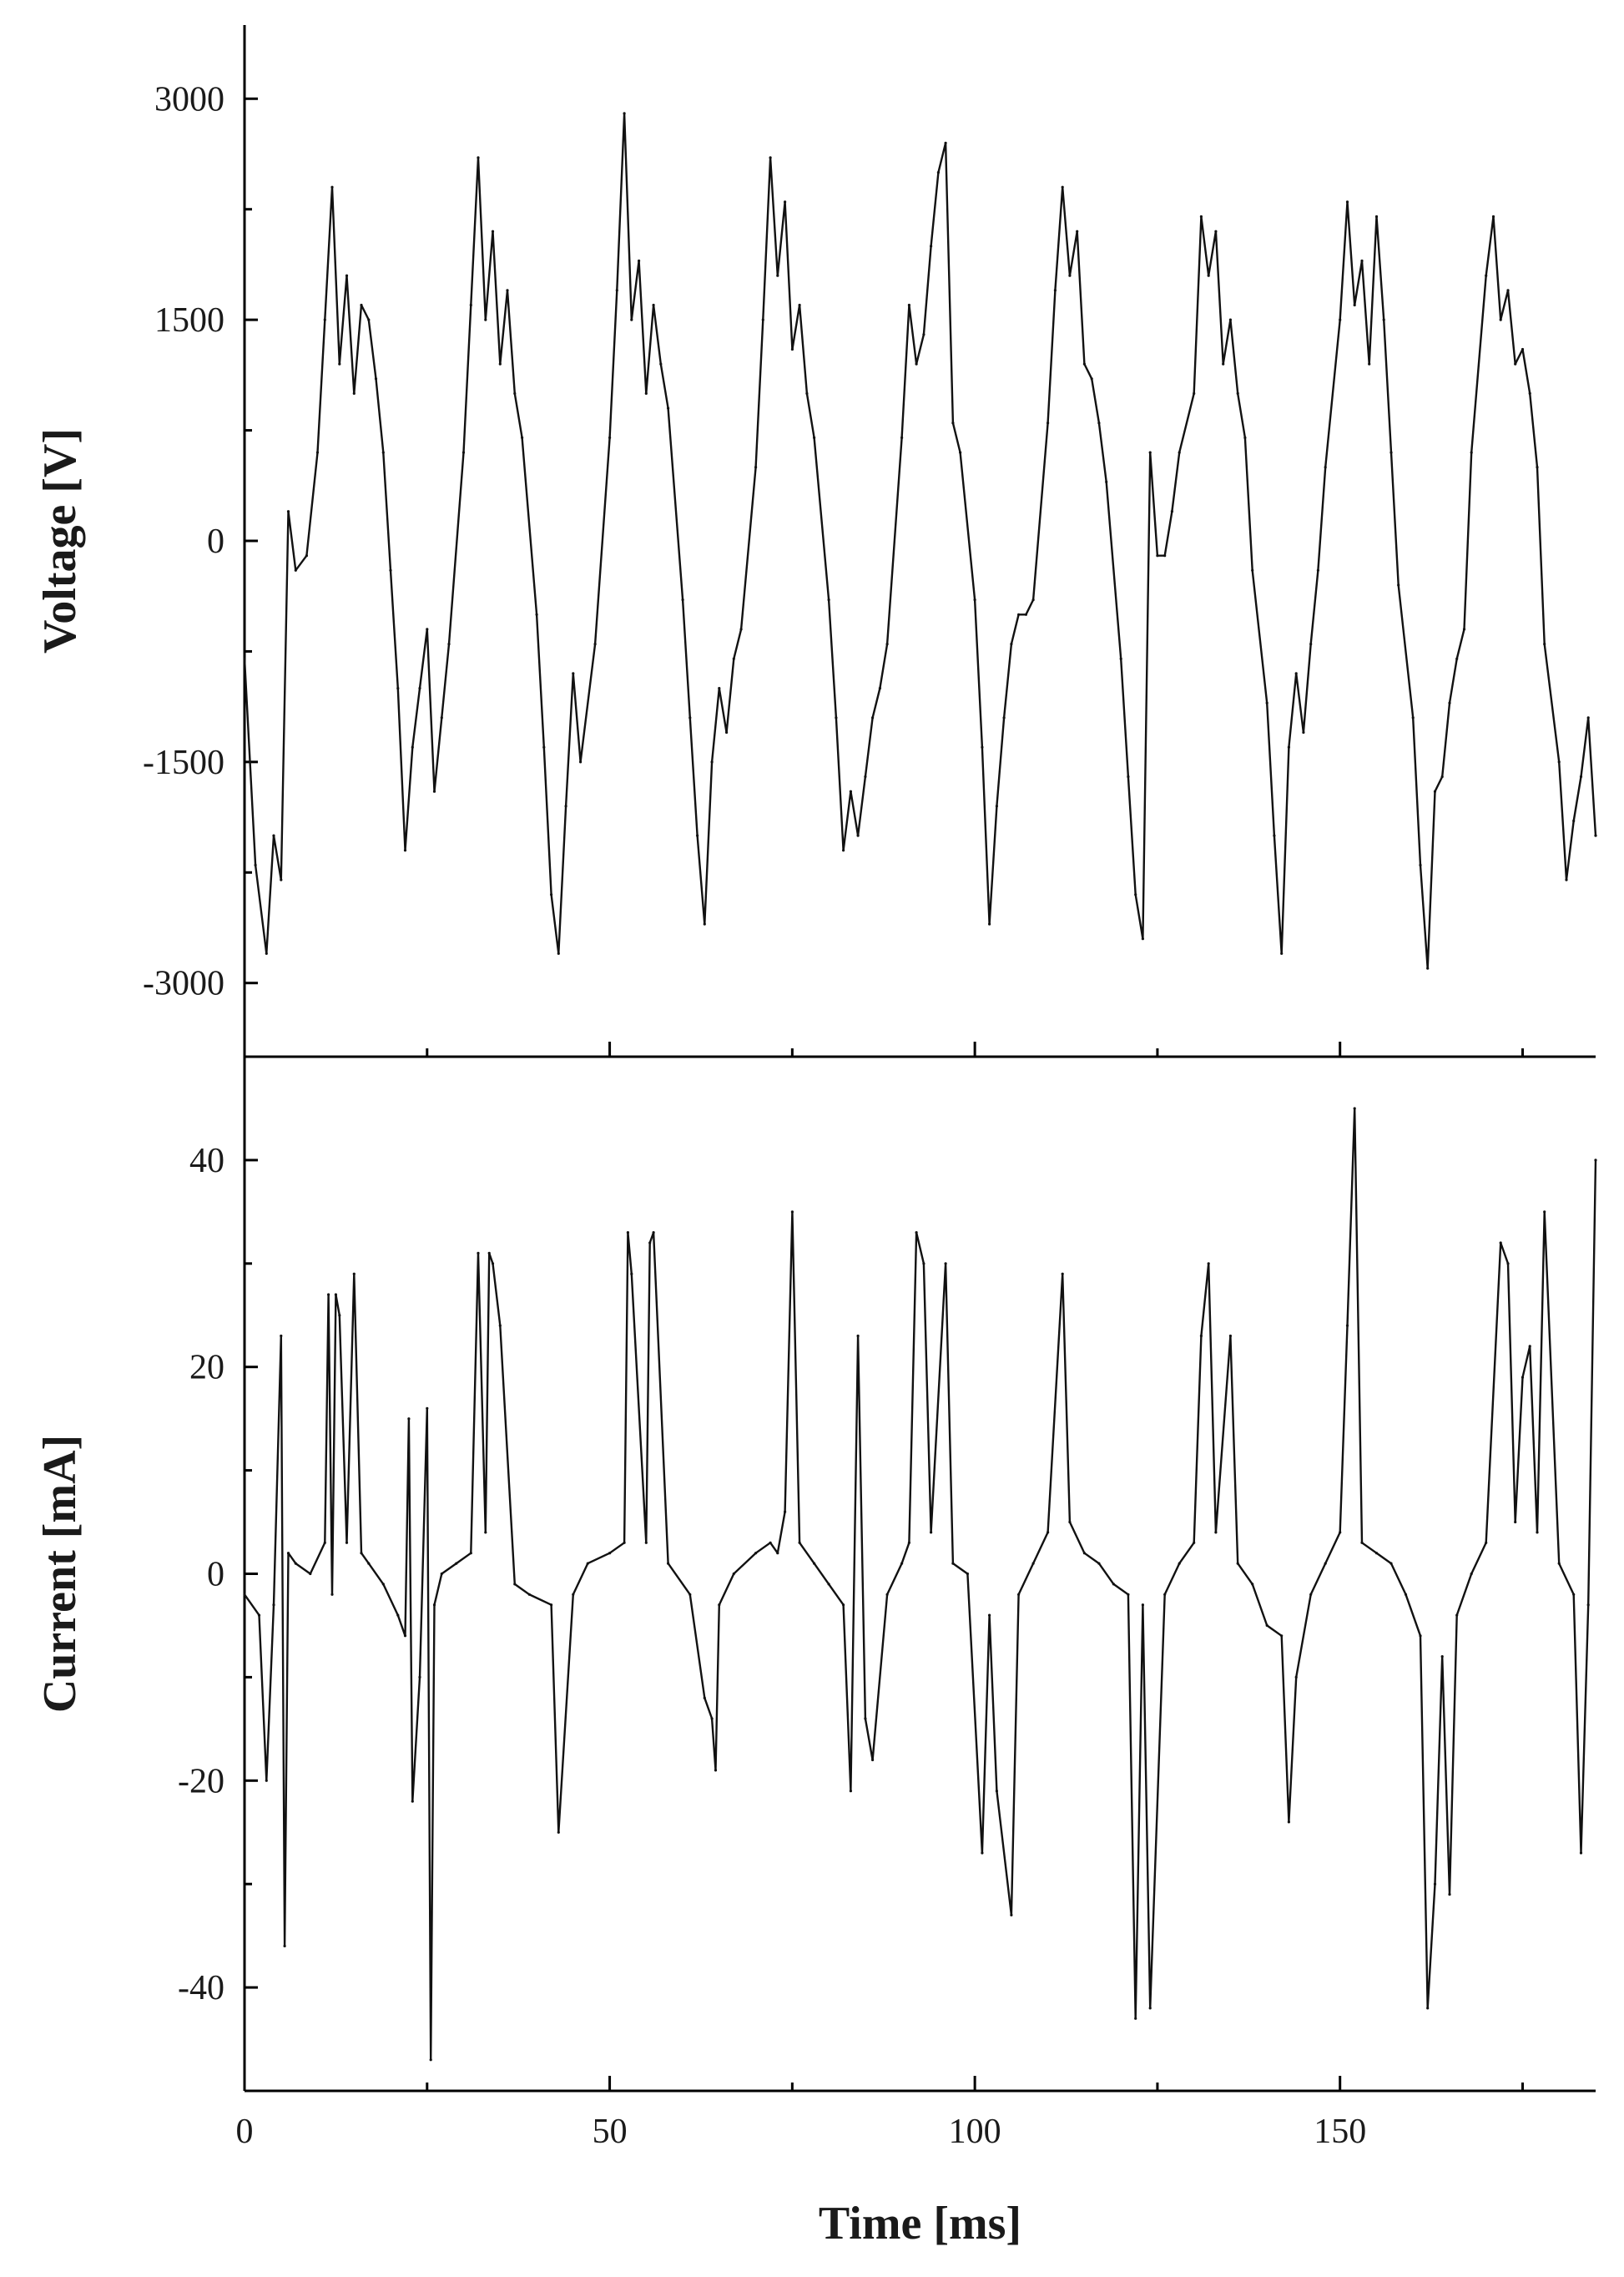 The height and width of the screenshot is (2277, 1624). Describe the element at coordinates (207, 1368) in the screenshot. I see `current-y-tick-label: 20` at that location.